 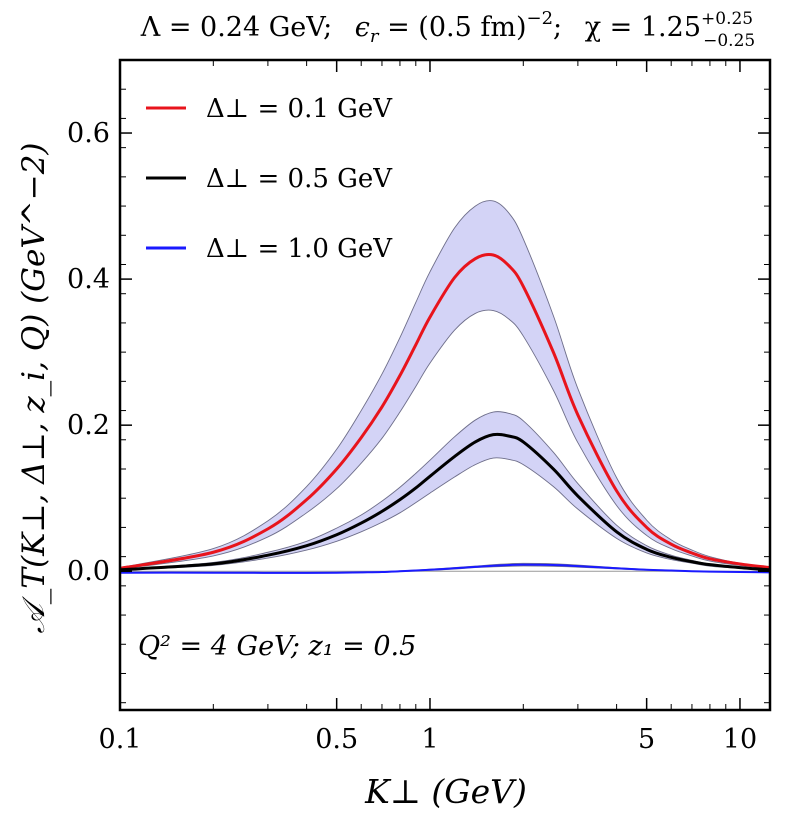 I want to click on y-tick-label: 0.4, so click(x=88, y=279).